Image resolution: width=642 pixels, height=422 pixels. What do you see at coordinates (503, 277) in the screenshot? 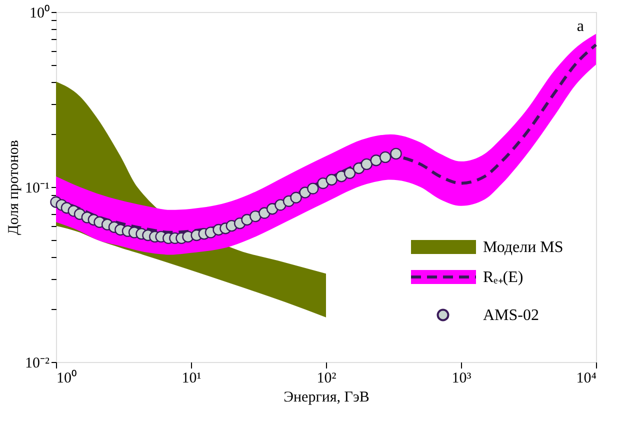
I see `legend-label: Rₑ₊(E)` at bounding box center [503, 277].